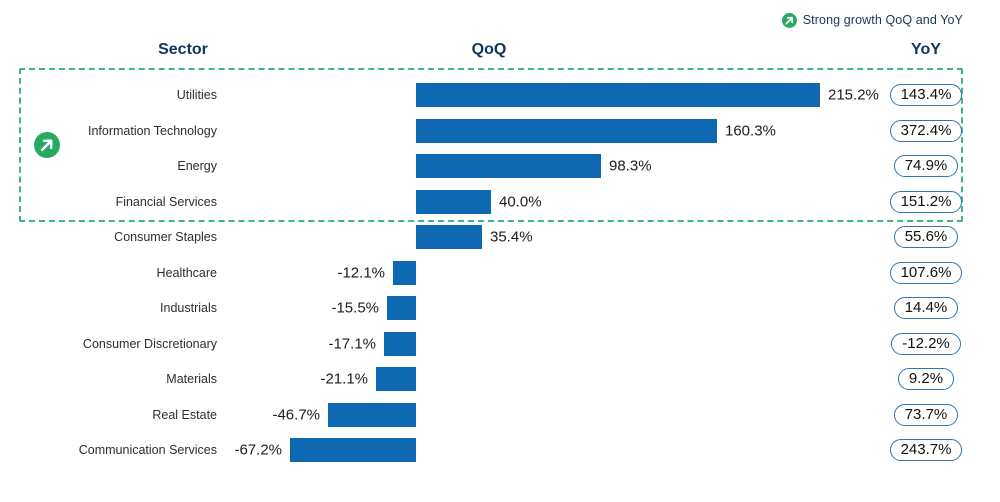  What do you see at coordinates (186, 272) in the screenshot?
I see `sector-label: Healthcare` at bounding box center [186, 272].